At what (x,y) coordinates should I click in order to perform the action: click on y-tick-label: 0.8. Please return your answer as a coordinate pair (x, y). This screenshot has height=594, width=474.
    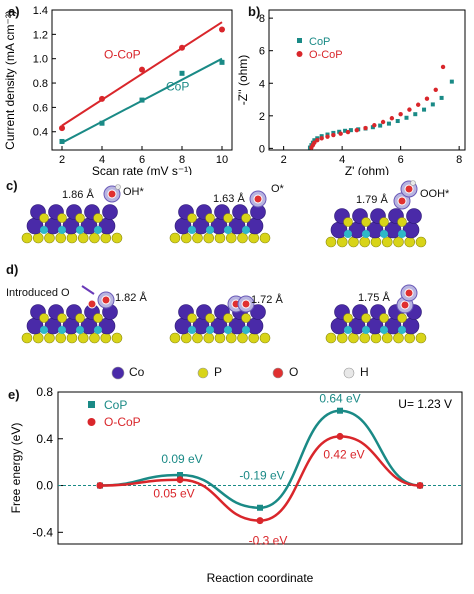
    Looking at the image, I should click on (44, 392).